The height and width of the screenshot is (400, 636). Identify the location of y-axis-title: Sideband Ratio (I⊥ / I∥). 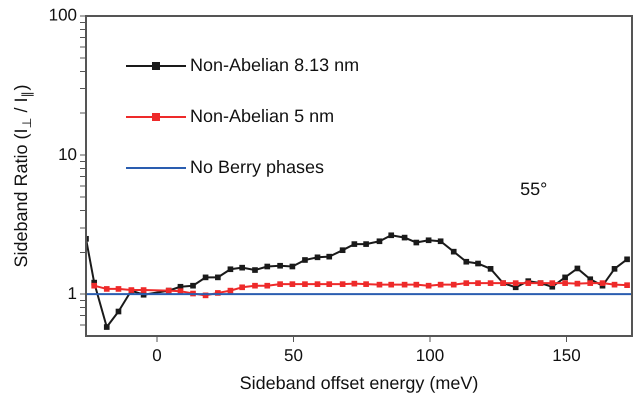
(22, 176).